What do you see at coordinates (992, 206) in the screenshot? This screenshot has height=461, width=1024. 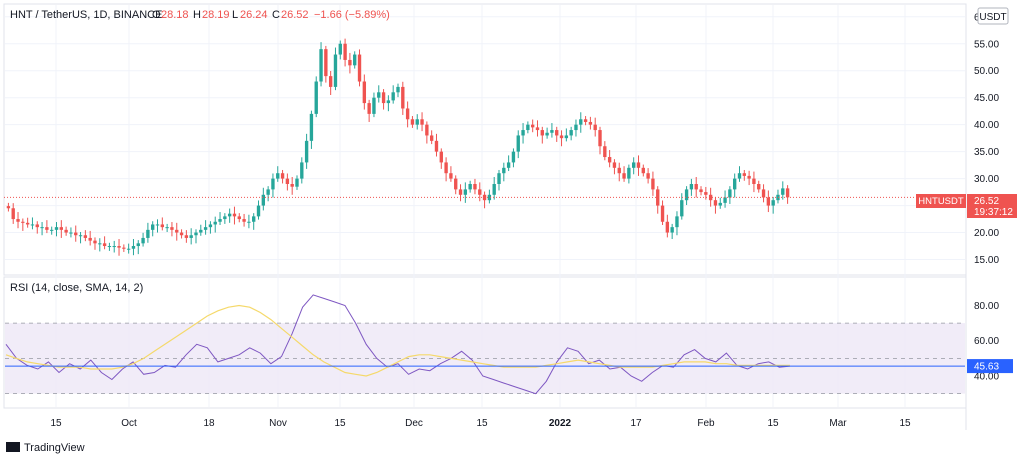 I see `last-price-tag` at bounding box center [992, 206].